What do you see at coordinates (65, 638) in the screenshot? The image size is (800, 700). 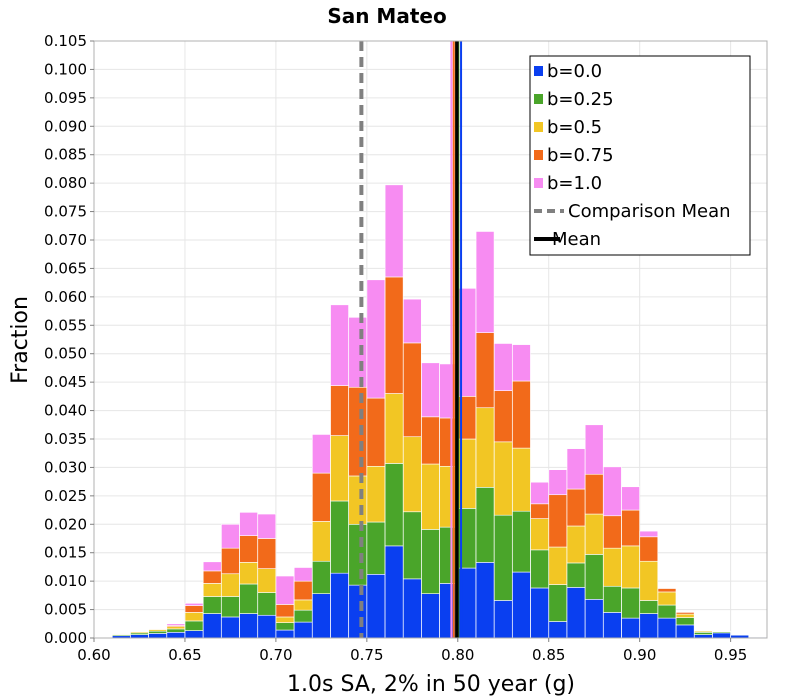 I see `y-tick-label: 0.000` at bounding box center [65, 638].